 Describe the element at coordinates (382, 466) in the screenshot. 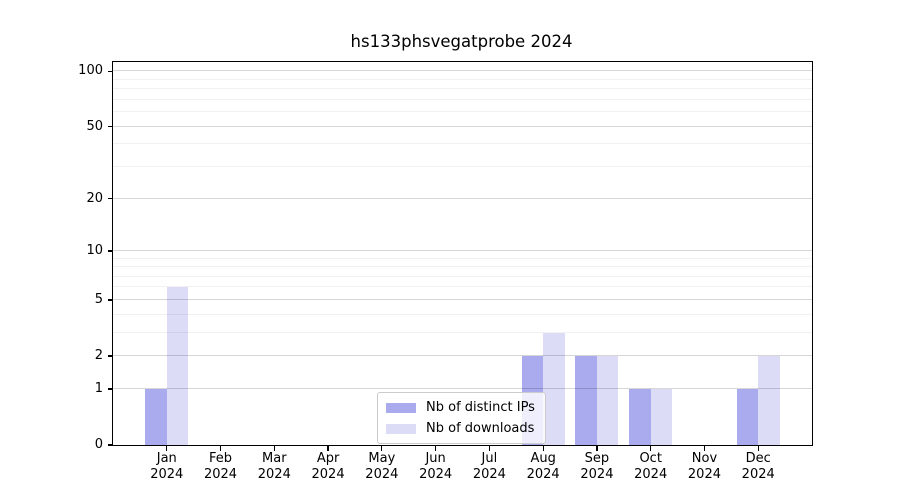

I see `x-tick-label: May 2024` at that location.